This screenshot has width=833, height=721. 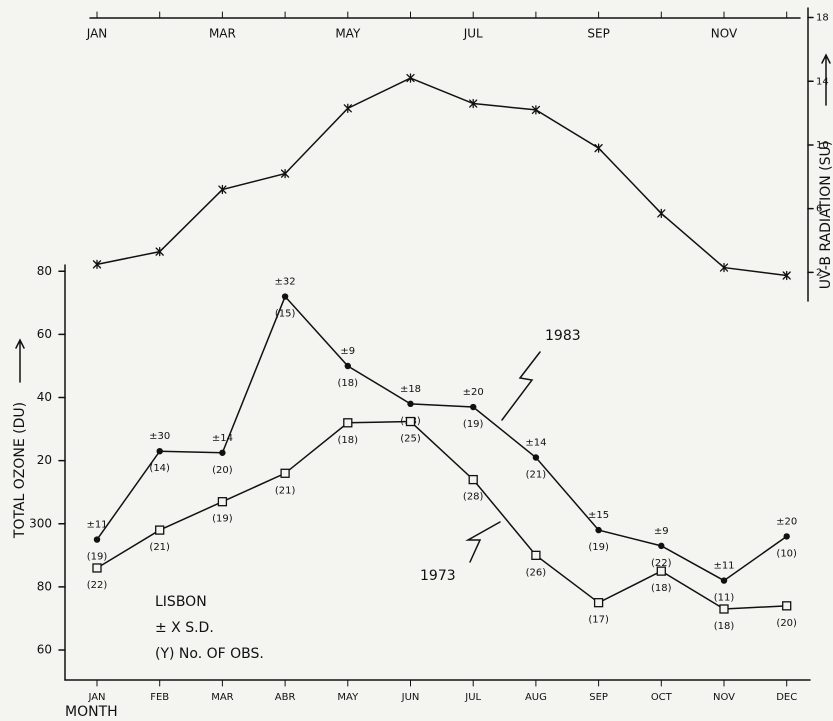 I want to click on sd-label: ±32, so click(x=285, y=282).